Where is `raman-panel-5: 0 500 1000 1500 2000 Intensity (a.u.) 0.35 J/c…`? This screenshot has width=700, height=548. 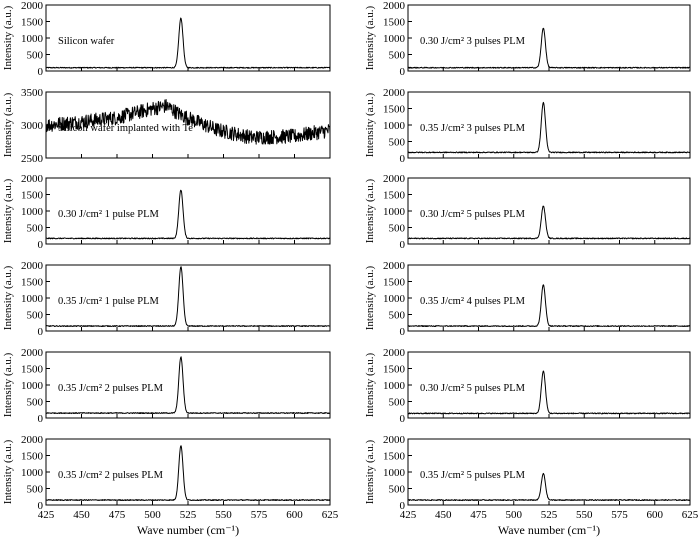 raman-panel-5: 0 500 1000 1500 2000 Intensity (a.u.) 0.35 J/c… is located at coordinates (166, 386).